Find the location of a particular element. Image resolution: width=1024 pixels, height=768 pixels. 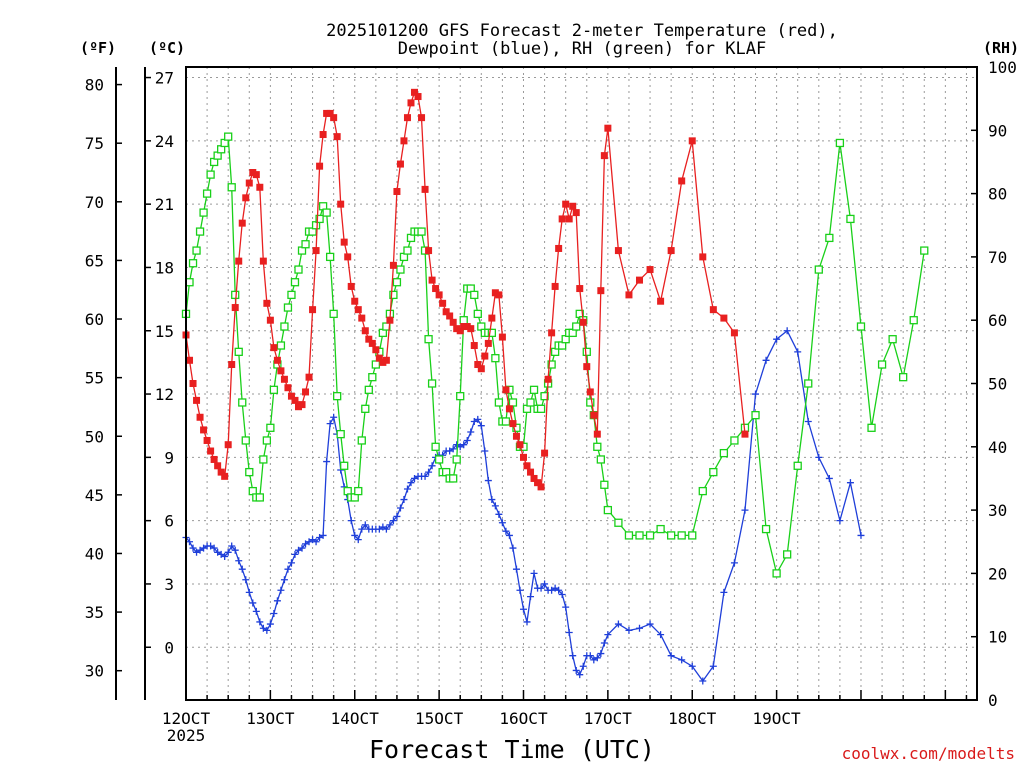

fahrenheit-tick-label: 60 is located at coordinates (94, 319).